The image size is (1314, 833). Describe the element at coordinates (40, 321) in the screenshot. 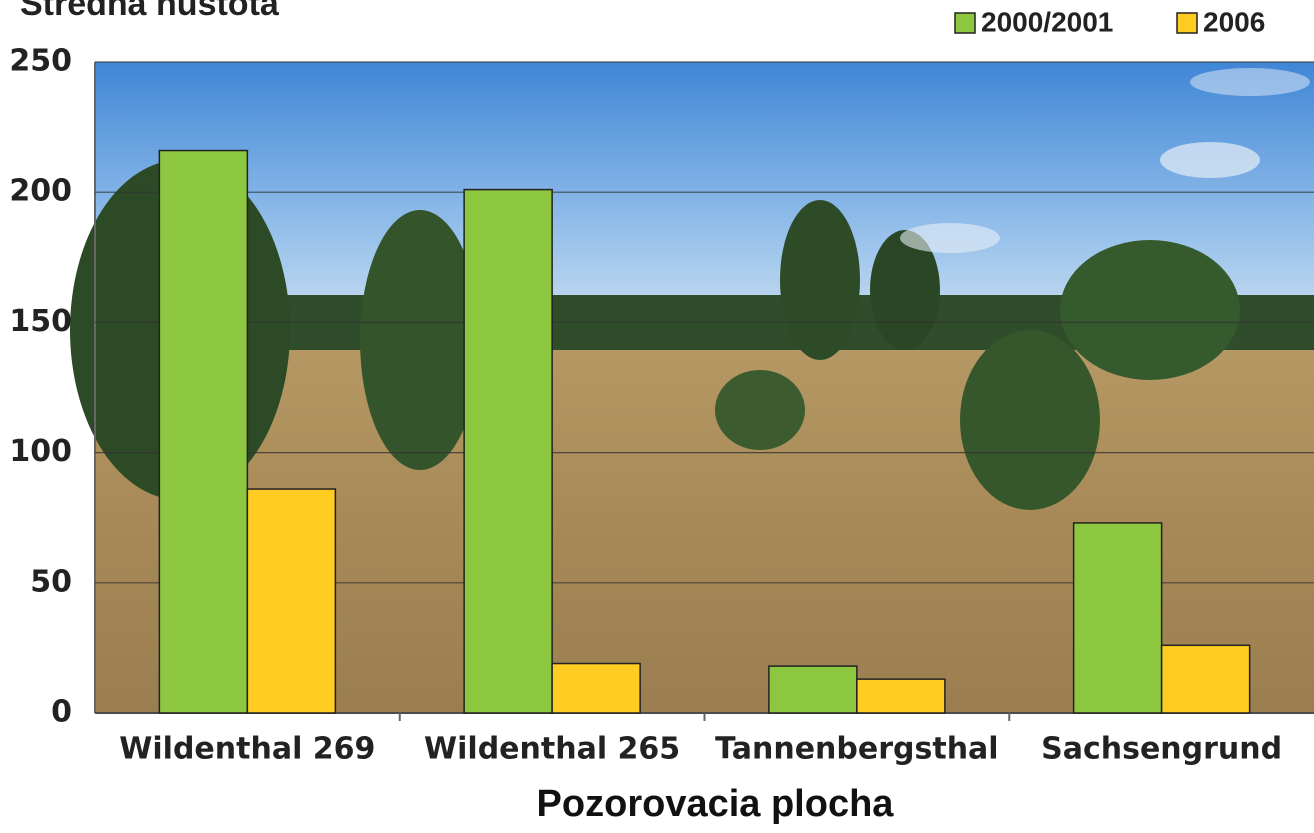

I see `y-tick-label: 150` at that location.